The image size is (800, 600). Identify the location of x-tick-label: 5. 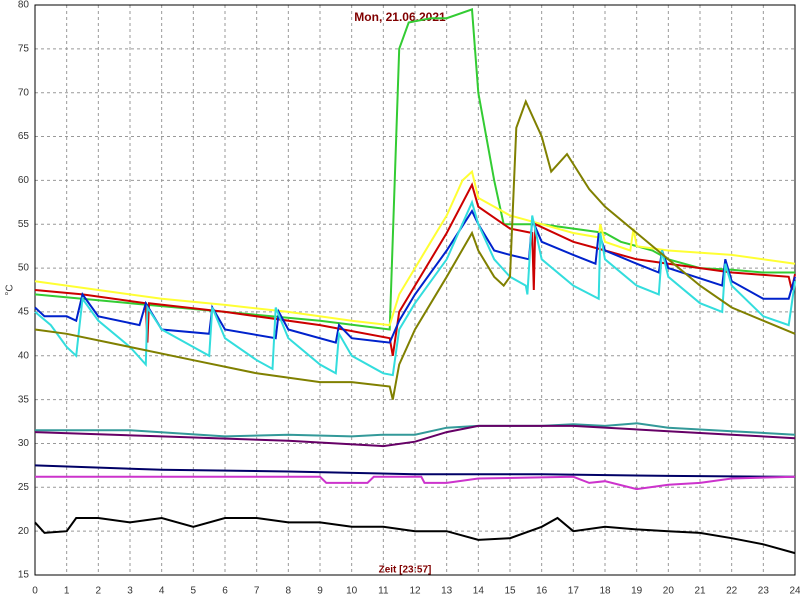
(194, 591).